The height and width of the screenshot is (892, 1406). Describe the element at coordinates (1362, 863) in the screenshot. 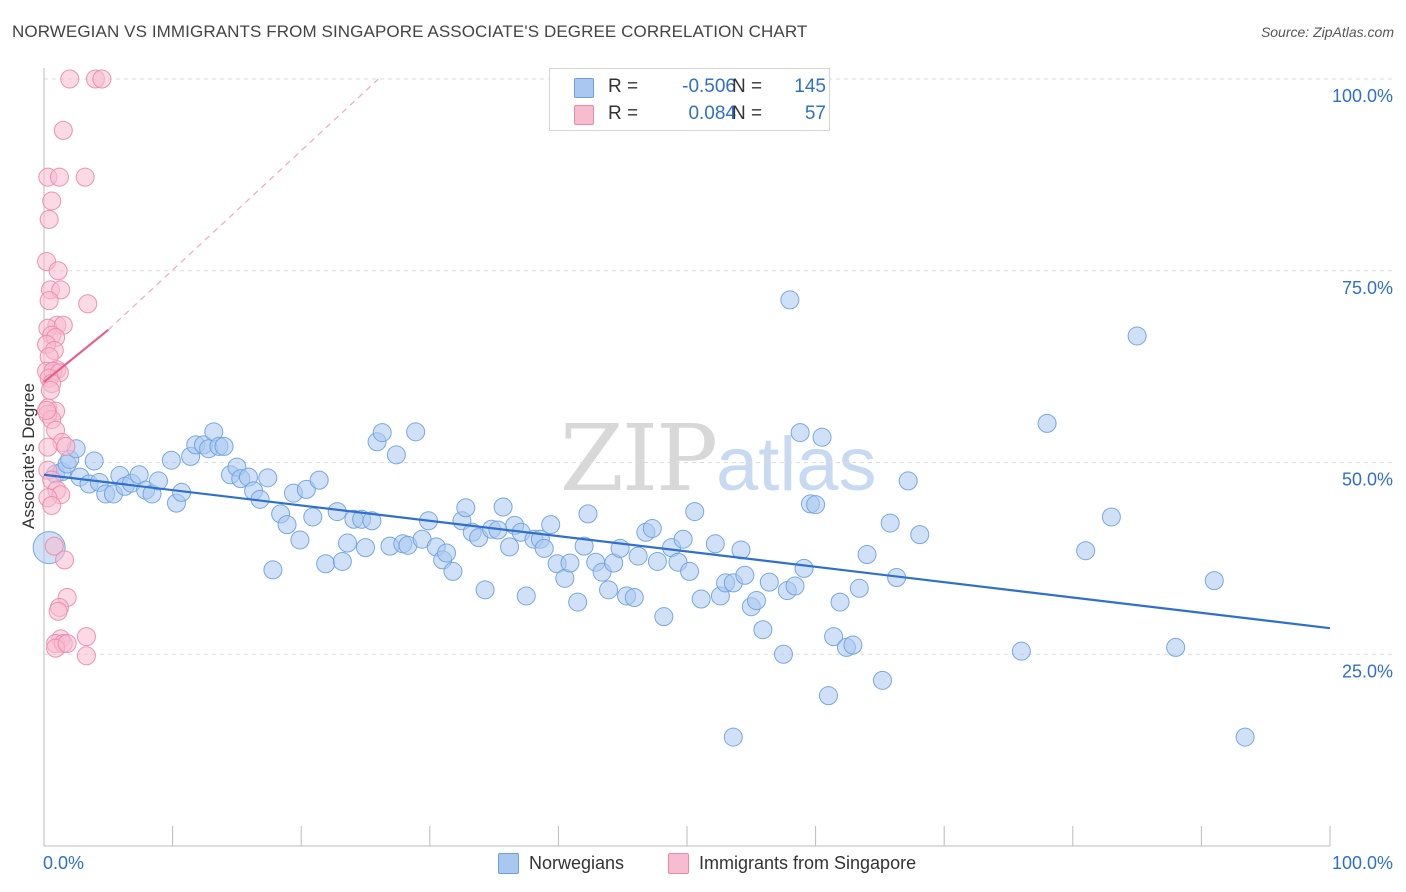

I see `x-tick-label: 100.0%` at that location.